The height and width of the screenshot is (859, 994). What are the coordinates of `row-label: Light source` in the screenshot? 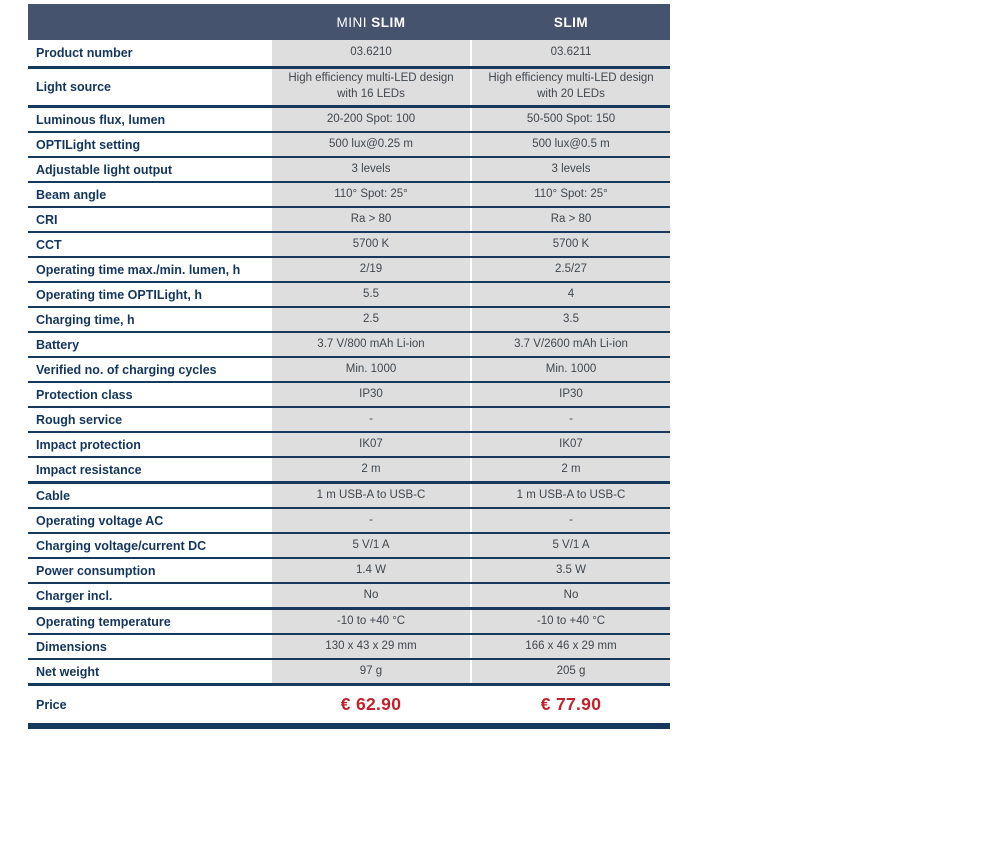 It's located at (150, 87).